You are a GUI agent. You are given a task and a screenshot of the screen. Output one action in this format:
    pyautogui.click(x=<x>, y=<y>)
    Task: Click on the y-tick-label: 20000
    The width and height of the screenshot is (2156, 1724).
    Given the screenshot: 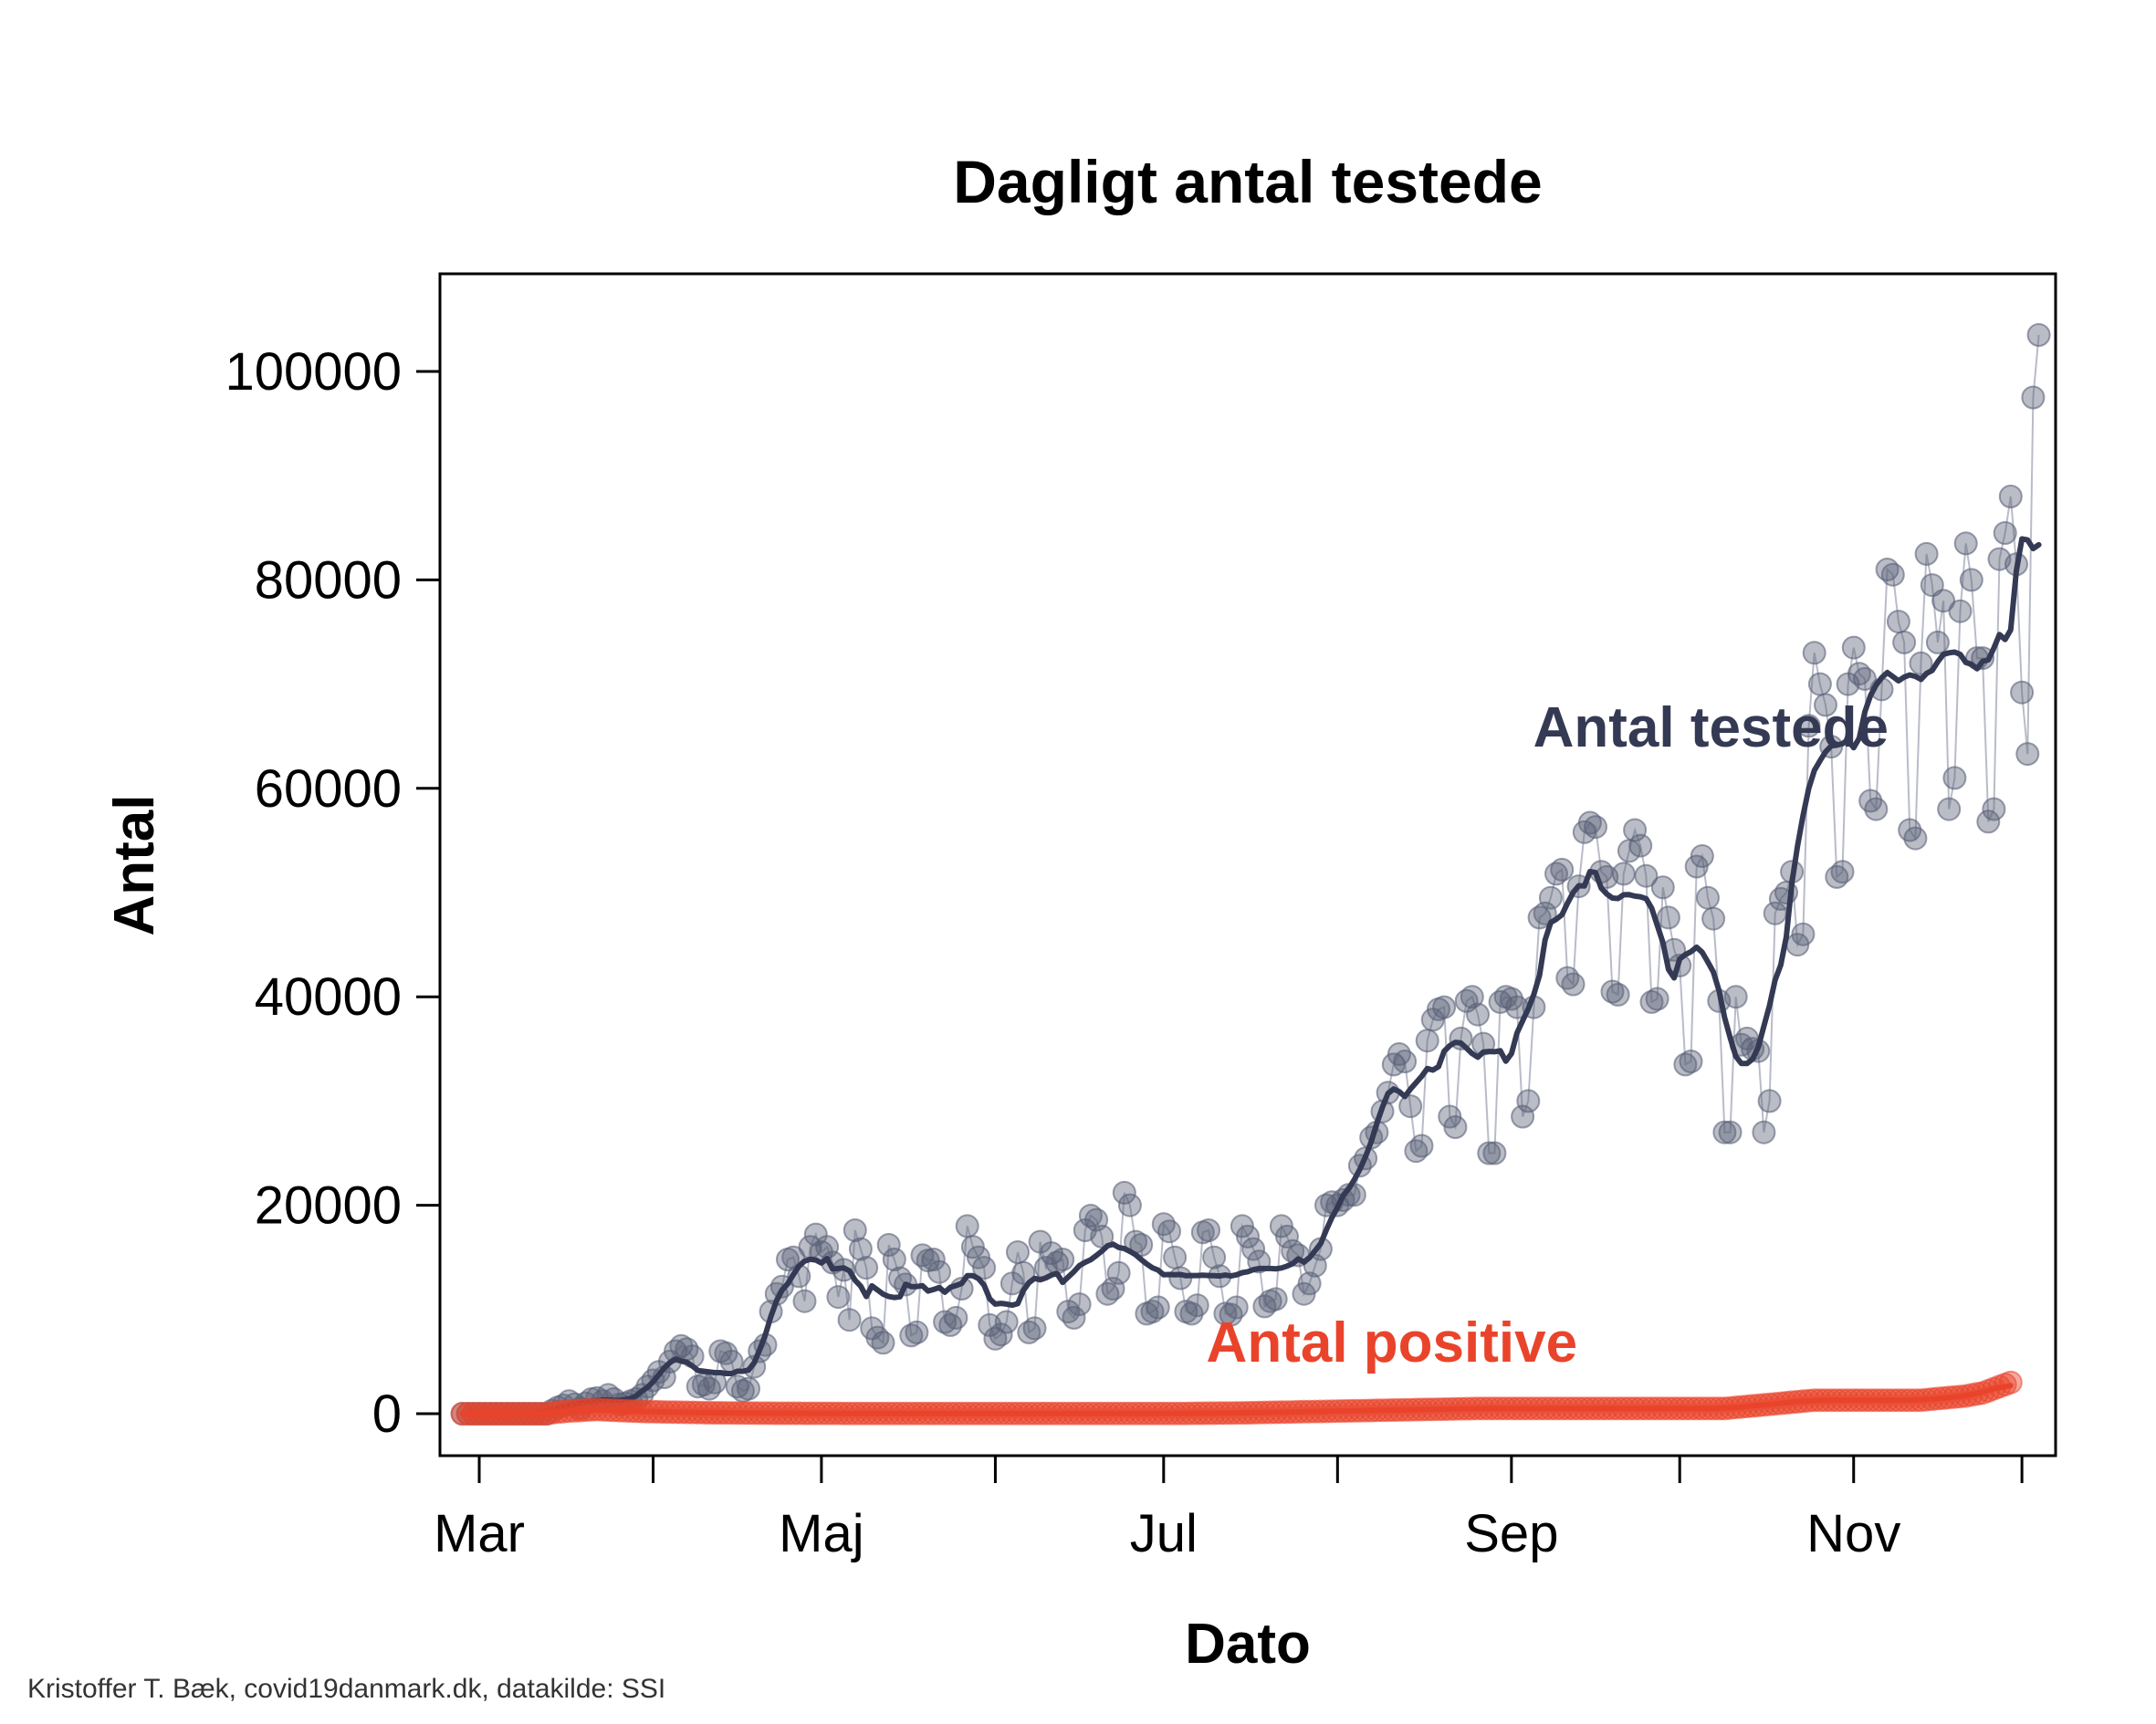 What is the action you would take?
    pyautogui.click(x=328, y=1206)
    